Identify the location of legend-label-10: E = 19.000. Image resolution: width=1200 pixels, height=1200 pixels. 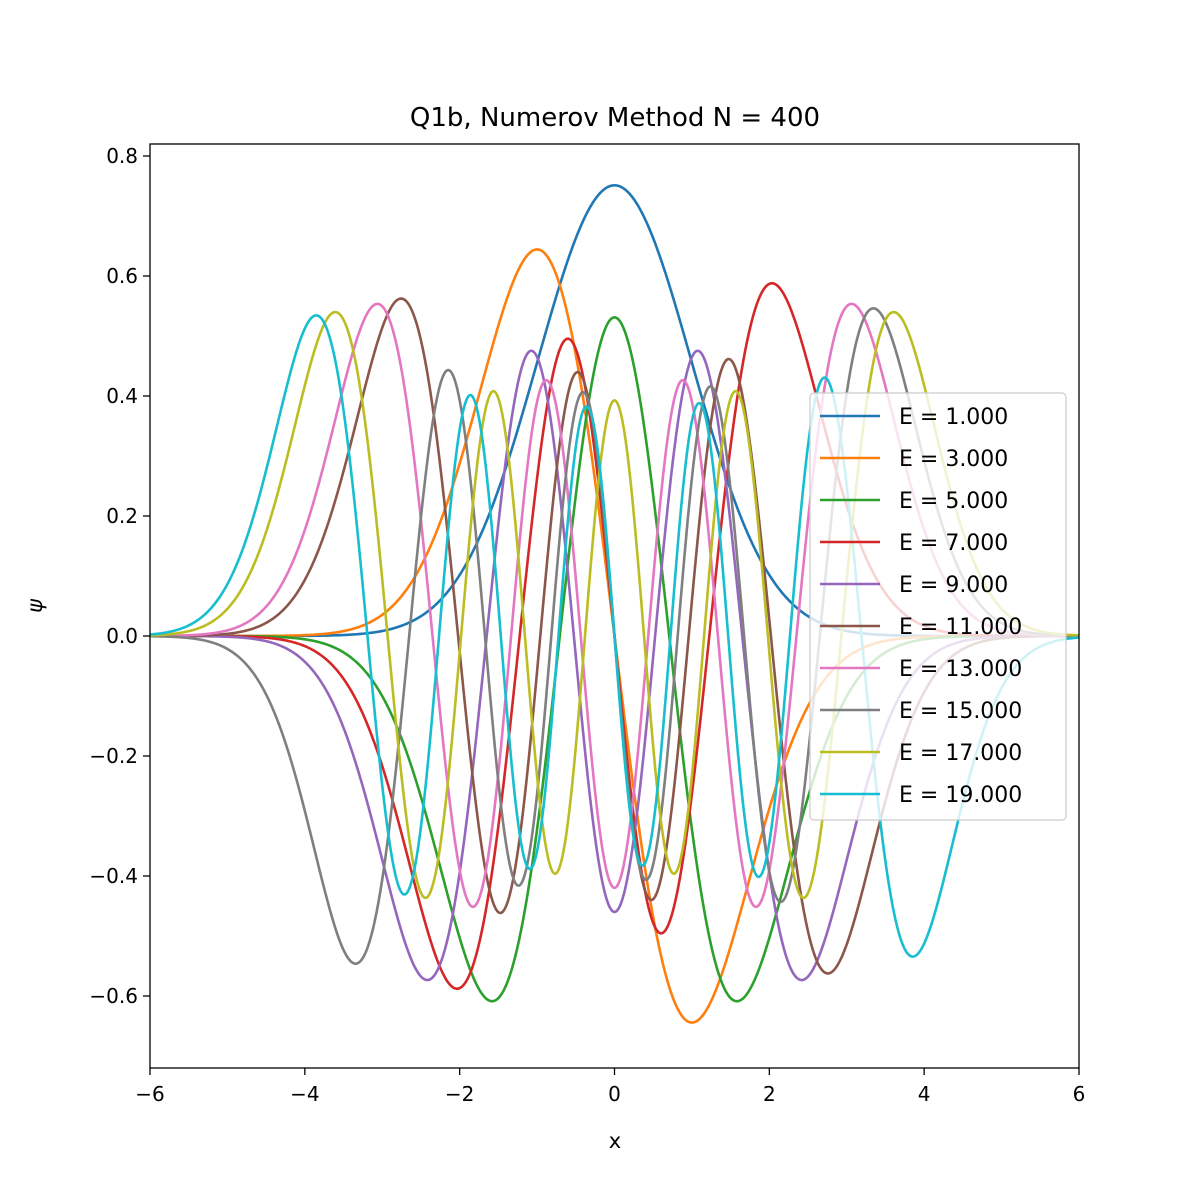
(960, 795).